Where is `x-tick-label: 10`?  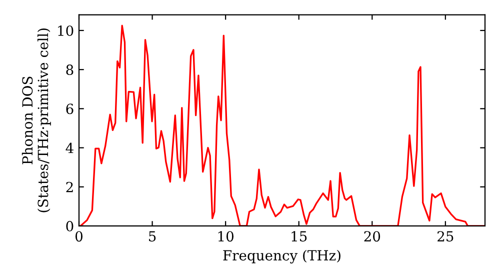
x-tick-label: 10 is located at coordinates (226, 236).